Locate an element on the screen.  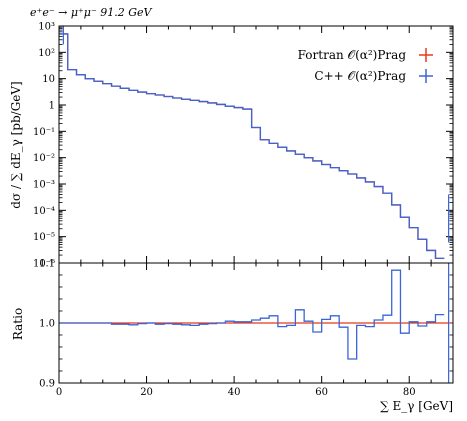
legend-entry-fortran: Fortran 𝒪(α²)Prag is located at coordinates (352, 55).